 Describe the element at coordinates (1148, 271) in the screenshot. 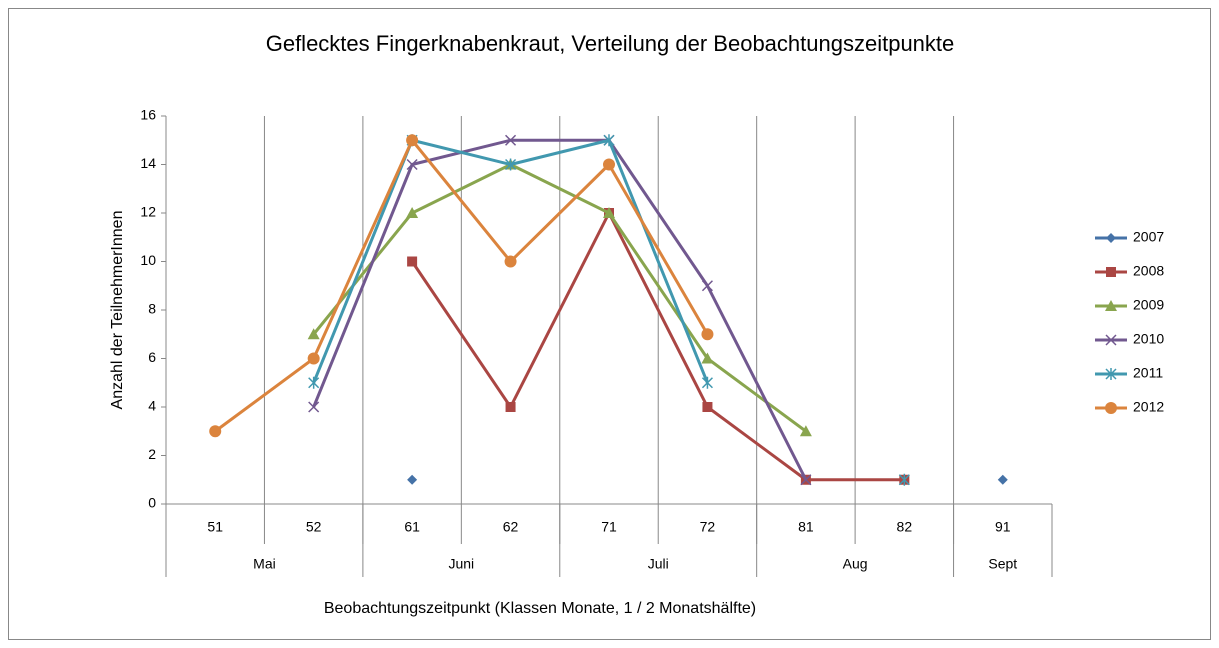

I see `legend-label: 2008` at that location.